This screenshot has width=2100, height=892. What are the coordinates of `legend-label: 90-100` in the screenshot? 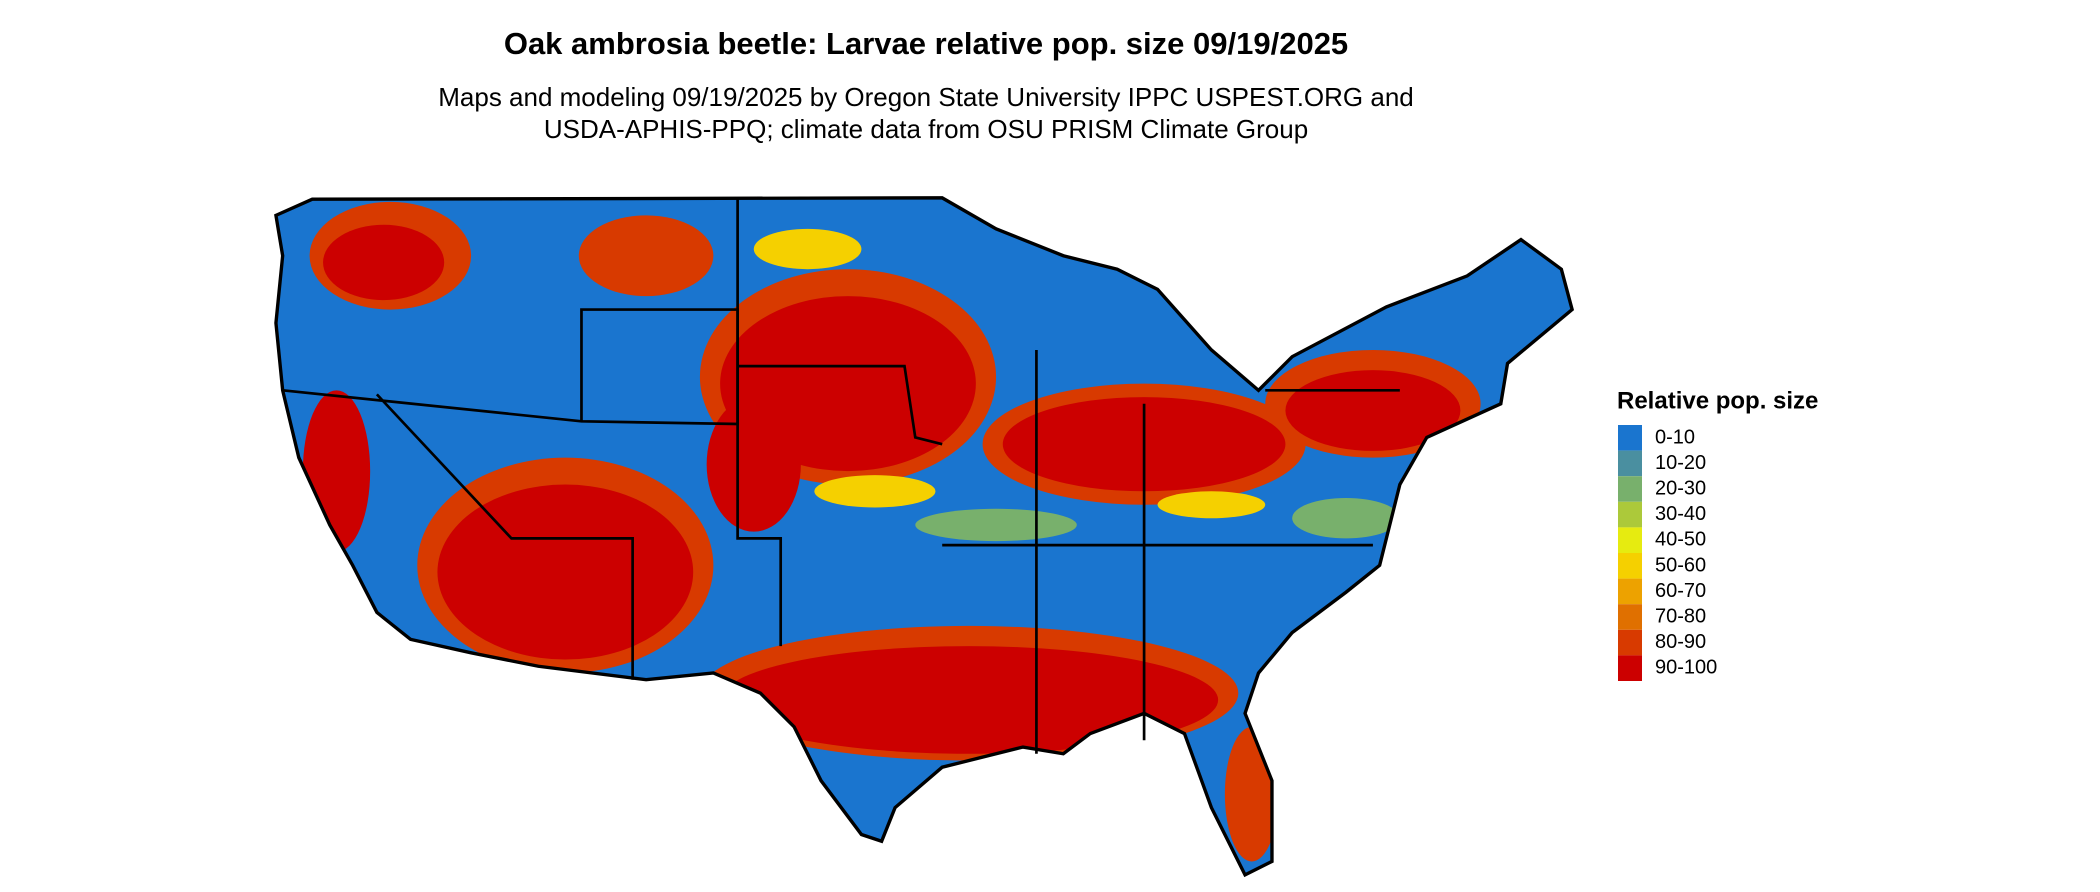 It's located at (1686, 668).